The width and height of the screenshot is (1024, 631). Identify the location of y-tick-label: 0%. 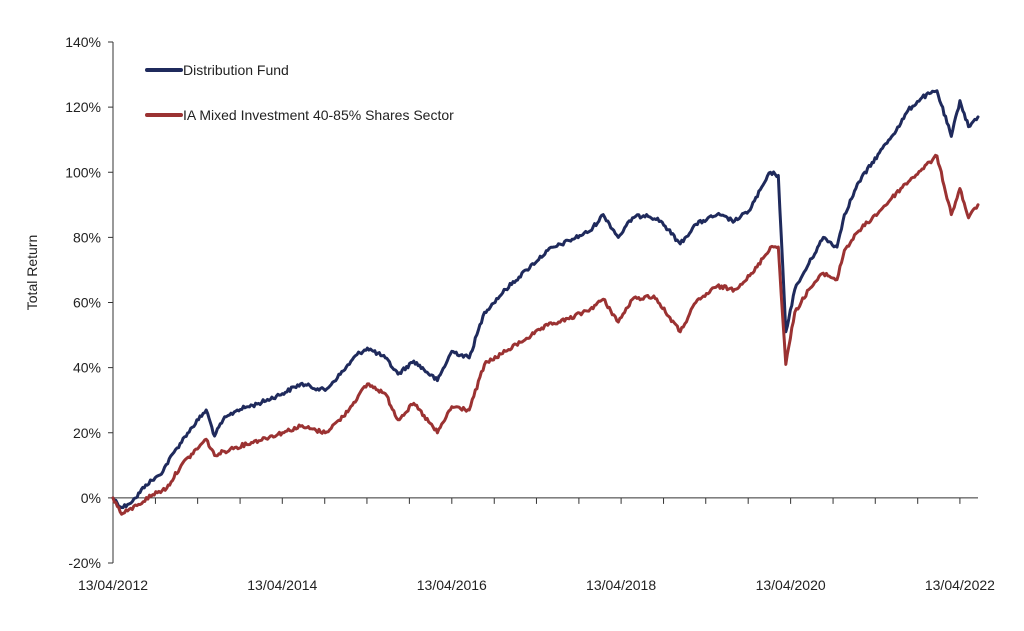
(91, 498).